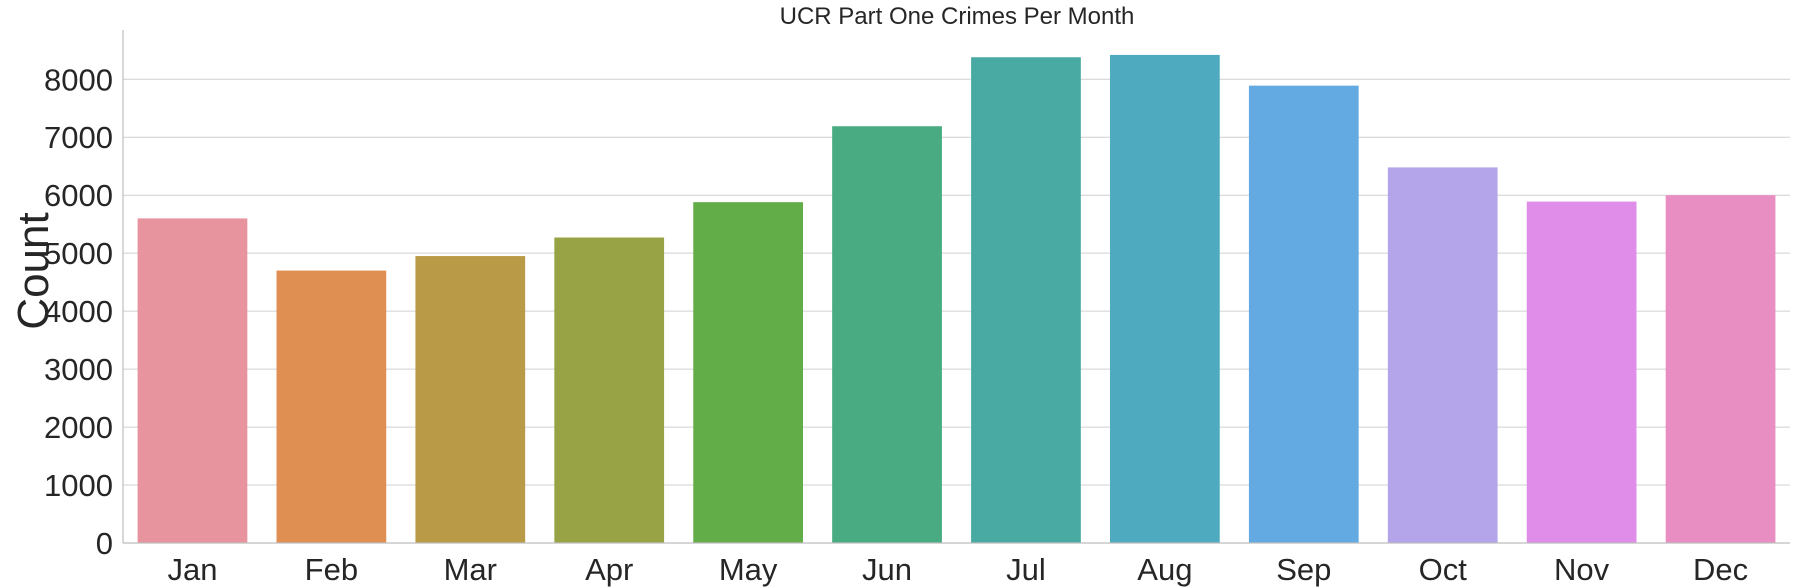  Describe the element at coordinates (78, 79) in the screenshot. I see `y-tick-label: 8000` at that location.